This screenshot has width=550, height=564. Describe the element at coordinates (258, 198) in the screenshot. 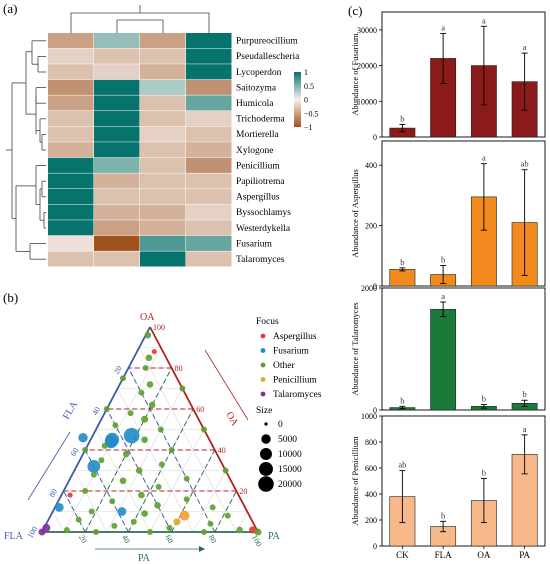

I see `heatmap-row-label: Aspergillus` at that location.